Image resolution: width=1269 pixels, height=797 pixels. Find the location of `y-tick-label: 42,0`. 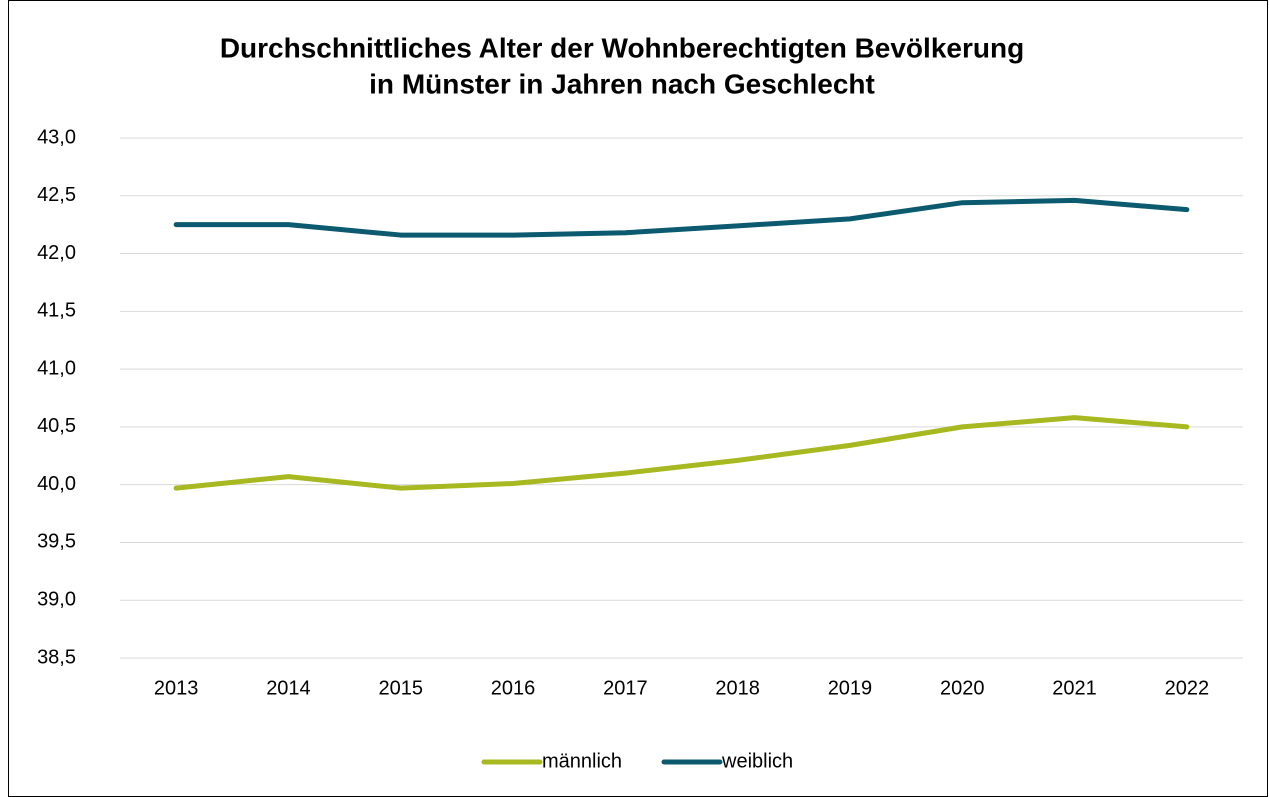

y-tick-label: 42,0 is located at coordinates (56, 253).